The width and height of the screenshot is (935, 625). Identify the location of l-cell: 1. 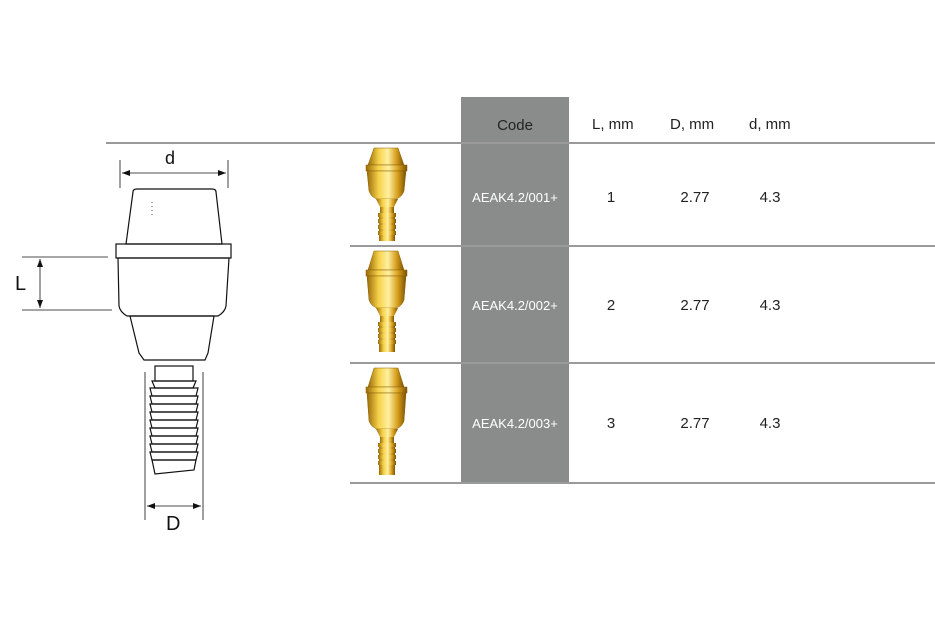
(611, 197).